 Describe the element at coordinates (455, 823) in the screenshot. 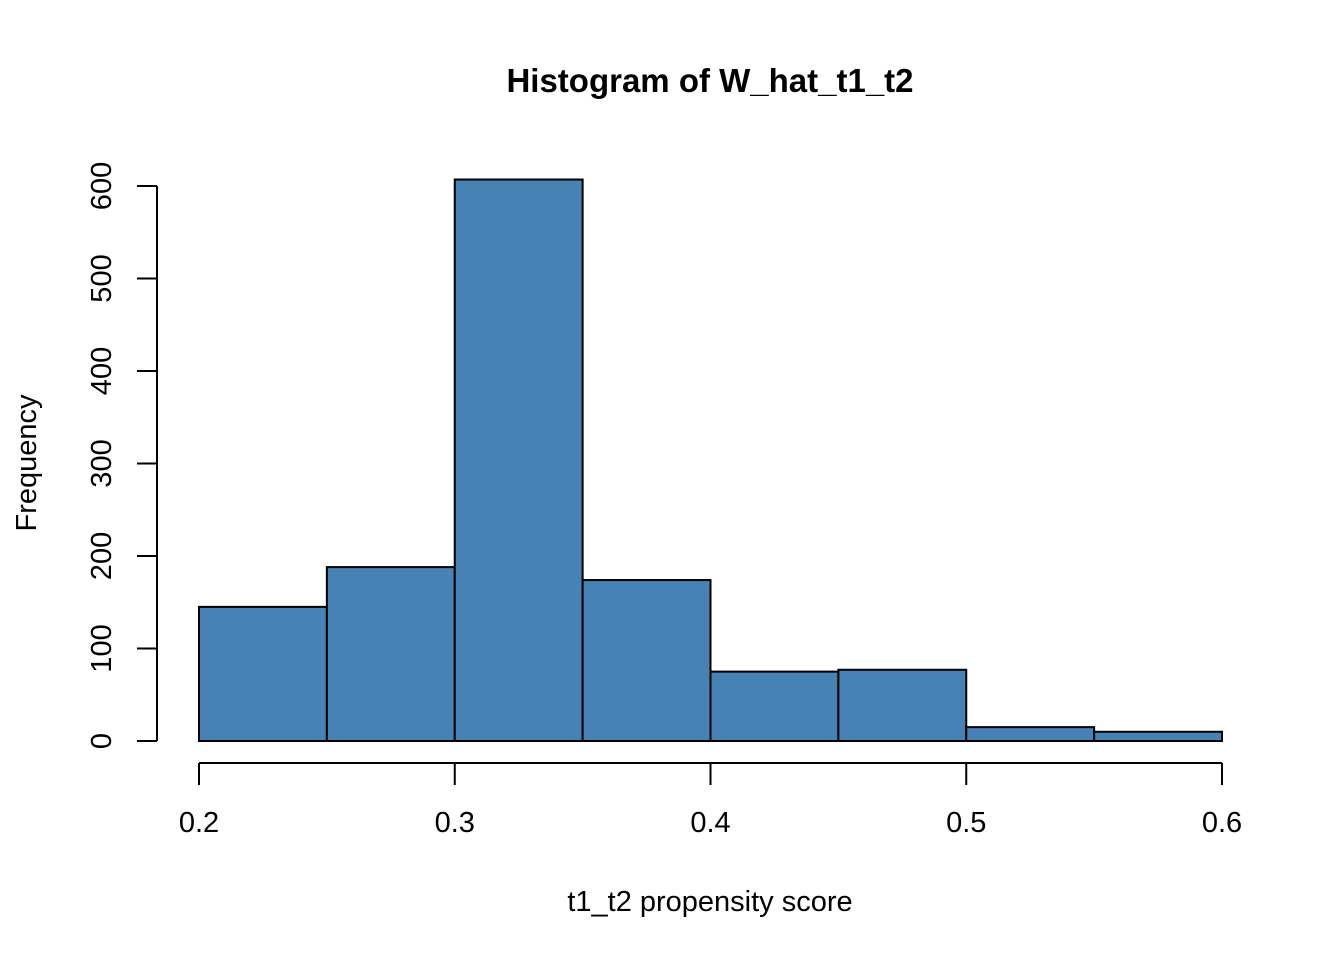

I see `x-tick-label: 0.3` at that location.